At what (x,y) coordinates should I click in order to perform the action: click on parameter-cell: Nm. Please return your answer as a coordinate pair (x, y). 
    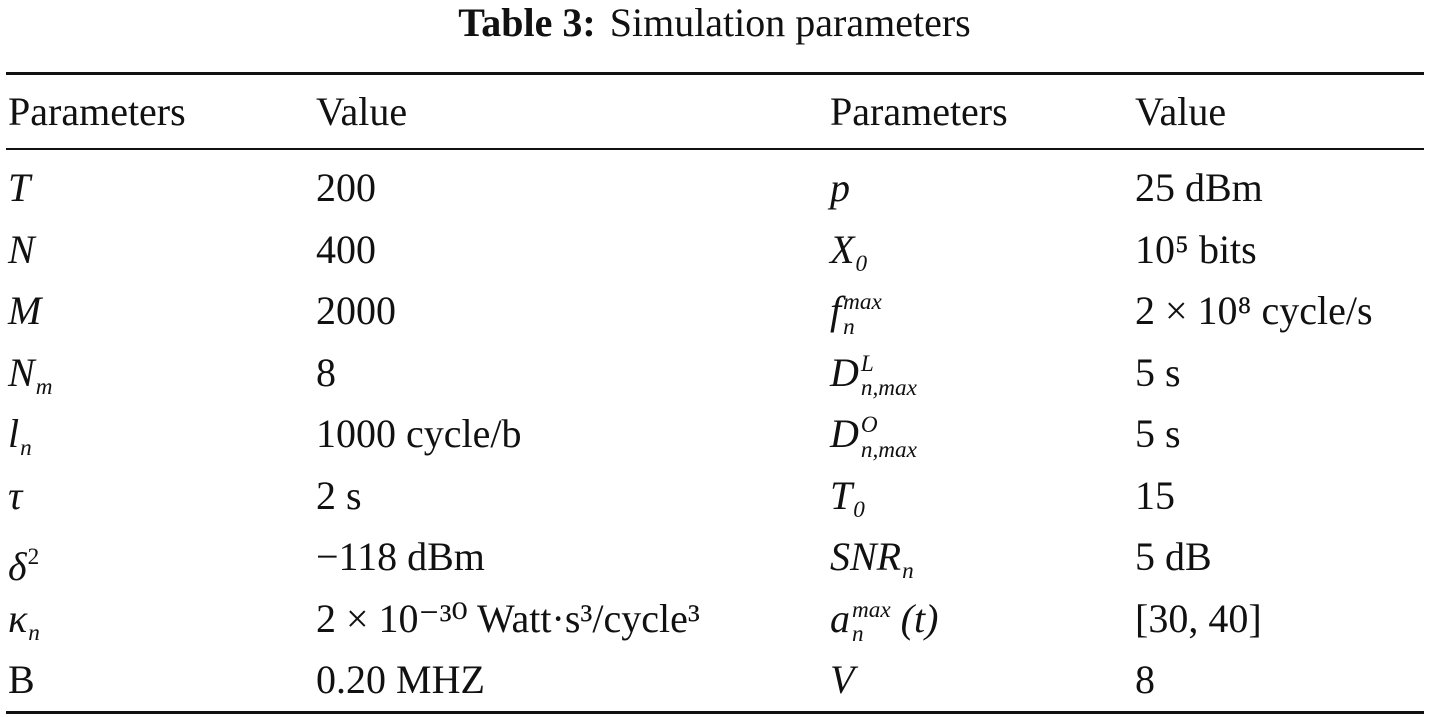
    Looking at the image, I should click on (30, 380).